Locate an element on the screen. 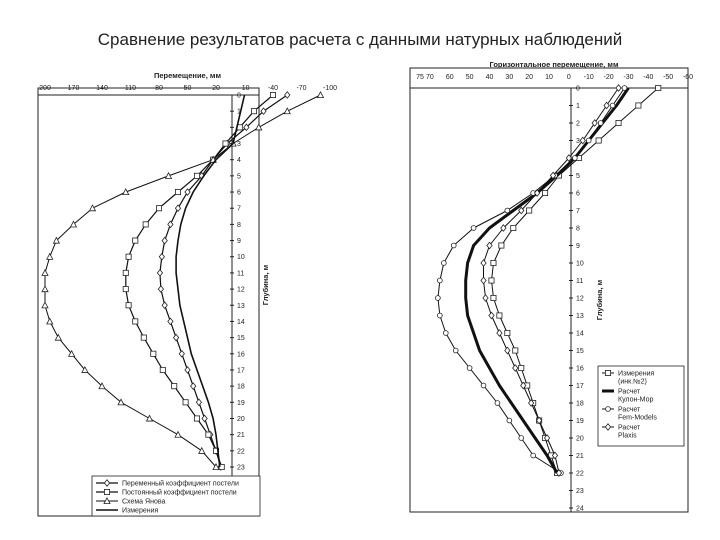 The height and width of the screenshot is (540, 720). y-tick-label: 1 is located at coordinates (239, 112).